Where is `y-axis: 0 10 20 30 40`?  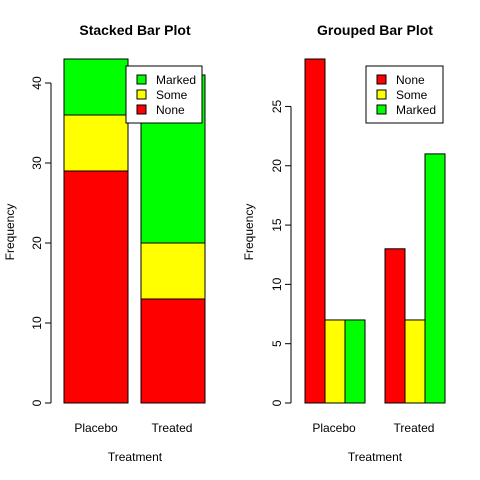
y-axis: 0 10 20 30 40 is located at coordinates (41, 241).